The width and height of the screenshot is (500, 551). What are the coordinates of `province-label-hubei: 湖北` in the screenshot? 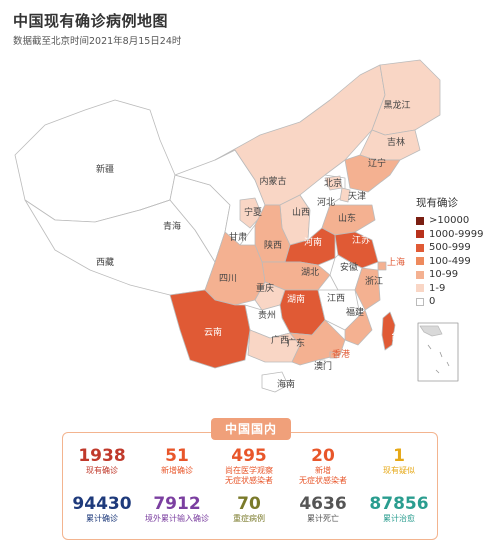 It's located at (310, 272).